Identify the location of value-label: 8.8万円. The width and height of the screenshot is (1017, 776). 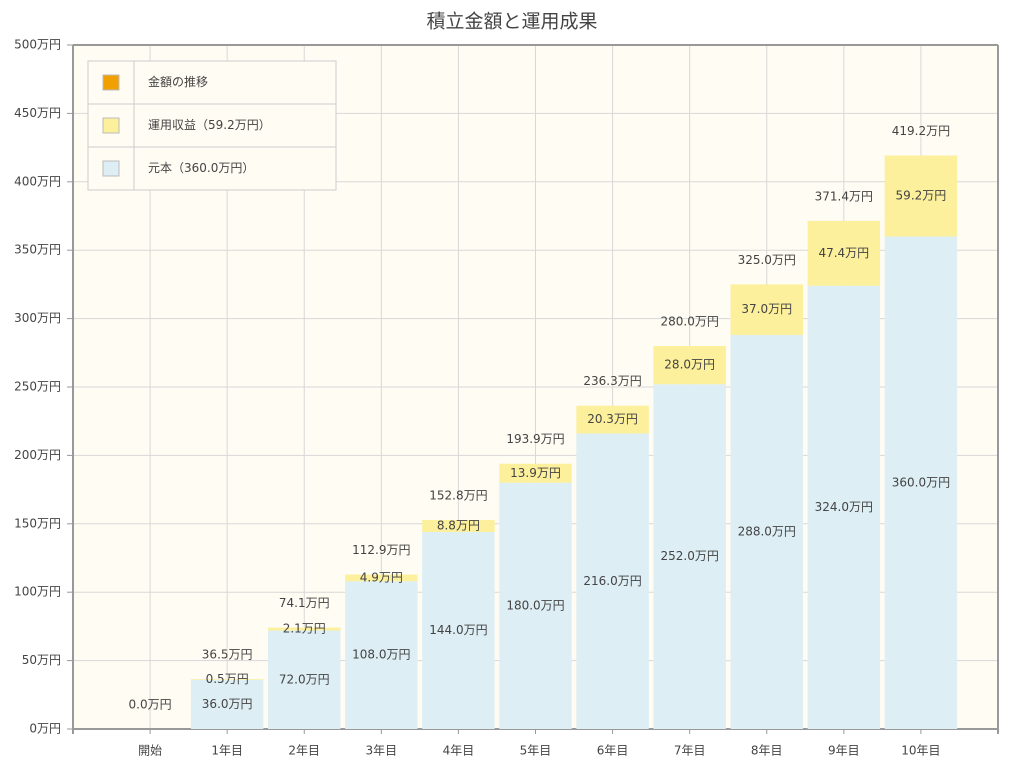
(458, 525).